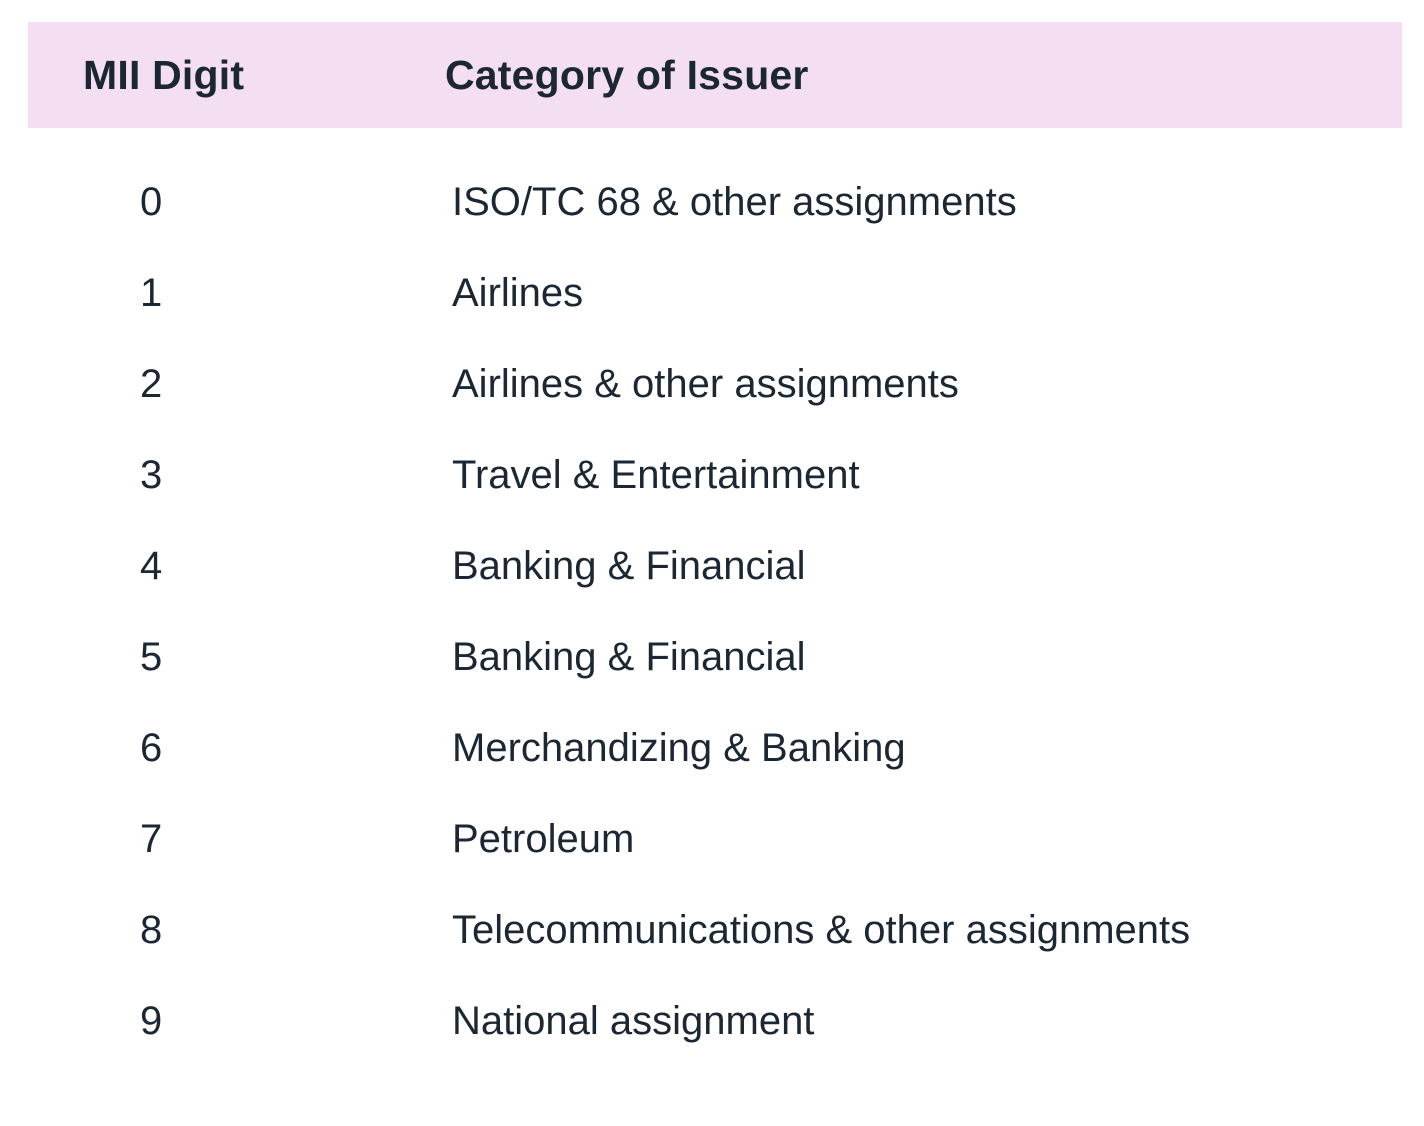 The image size is (1424, 1126). What do you see at coordinates (151, 293) in the screenshot?
I see `mii-digit-cell: 1` at bounding box center [151, 293].